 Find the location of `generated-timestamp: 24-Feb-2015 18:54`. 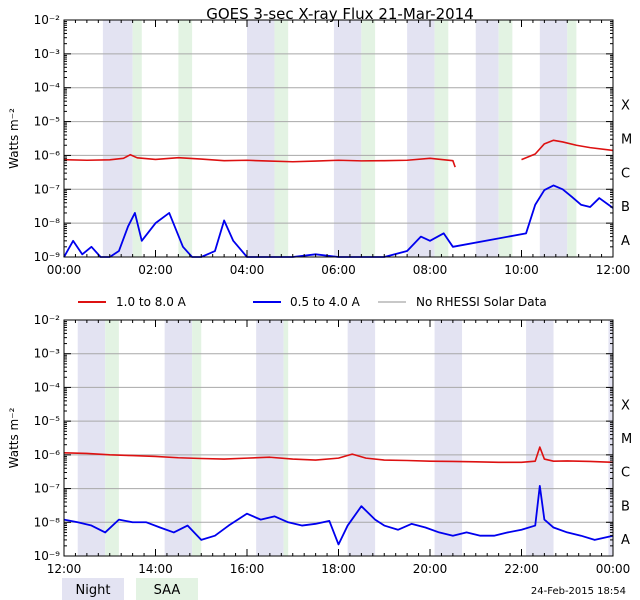

generated-timestamp: 24-Feb-2015 18:54 is located at coordinates (578, 591).